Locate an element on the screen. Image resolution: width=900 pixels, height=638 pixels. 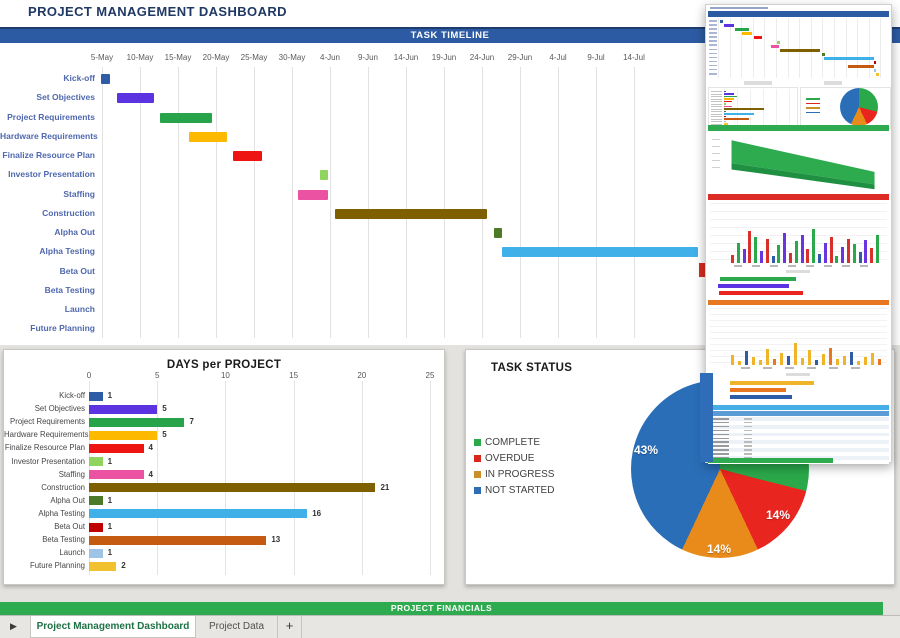
gantt-date-tick: 30-May is located at coordinates (292, 57).